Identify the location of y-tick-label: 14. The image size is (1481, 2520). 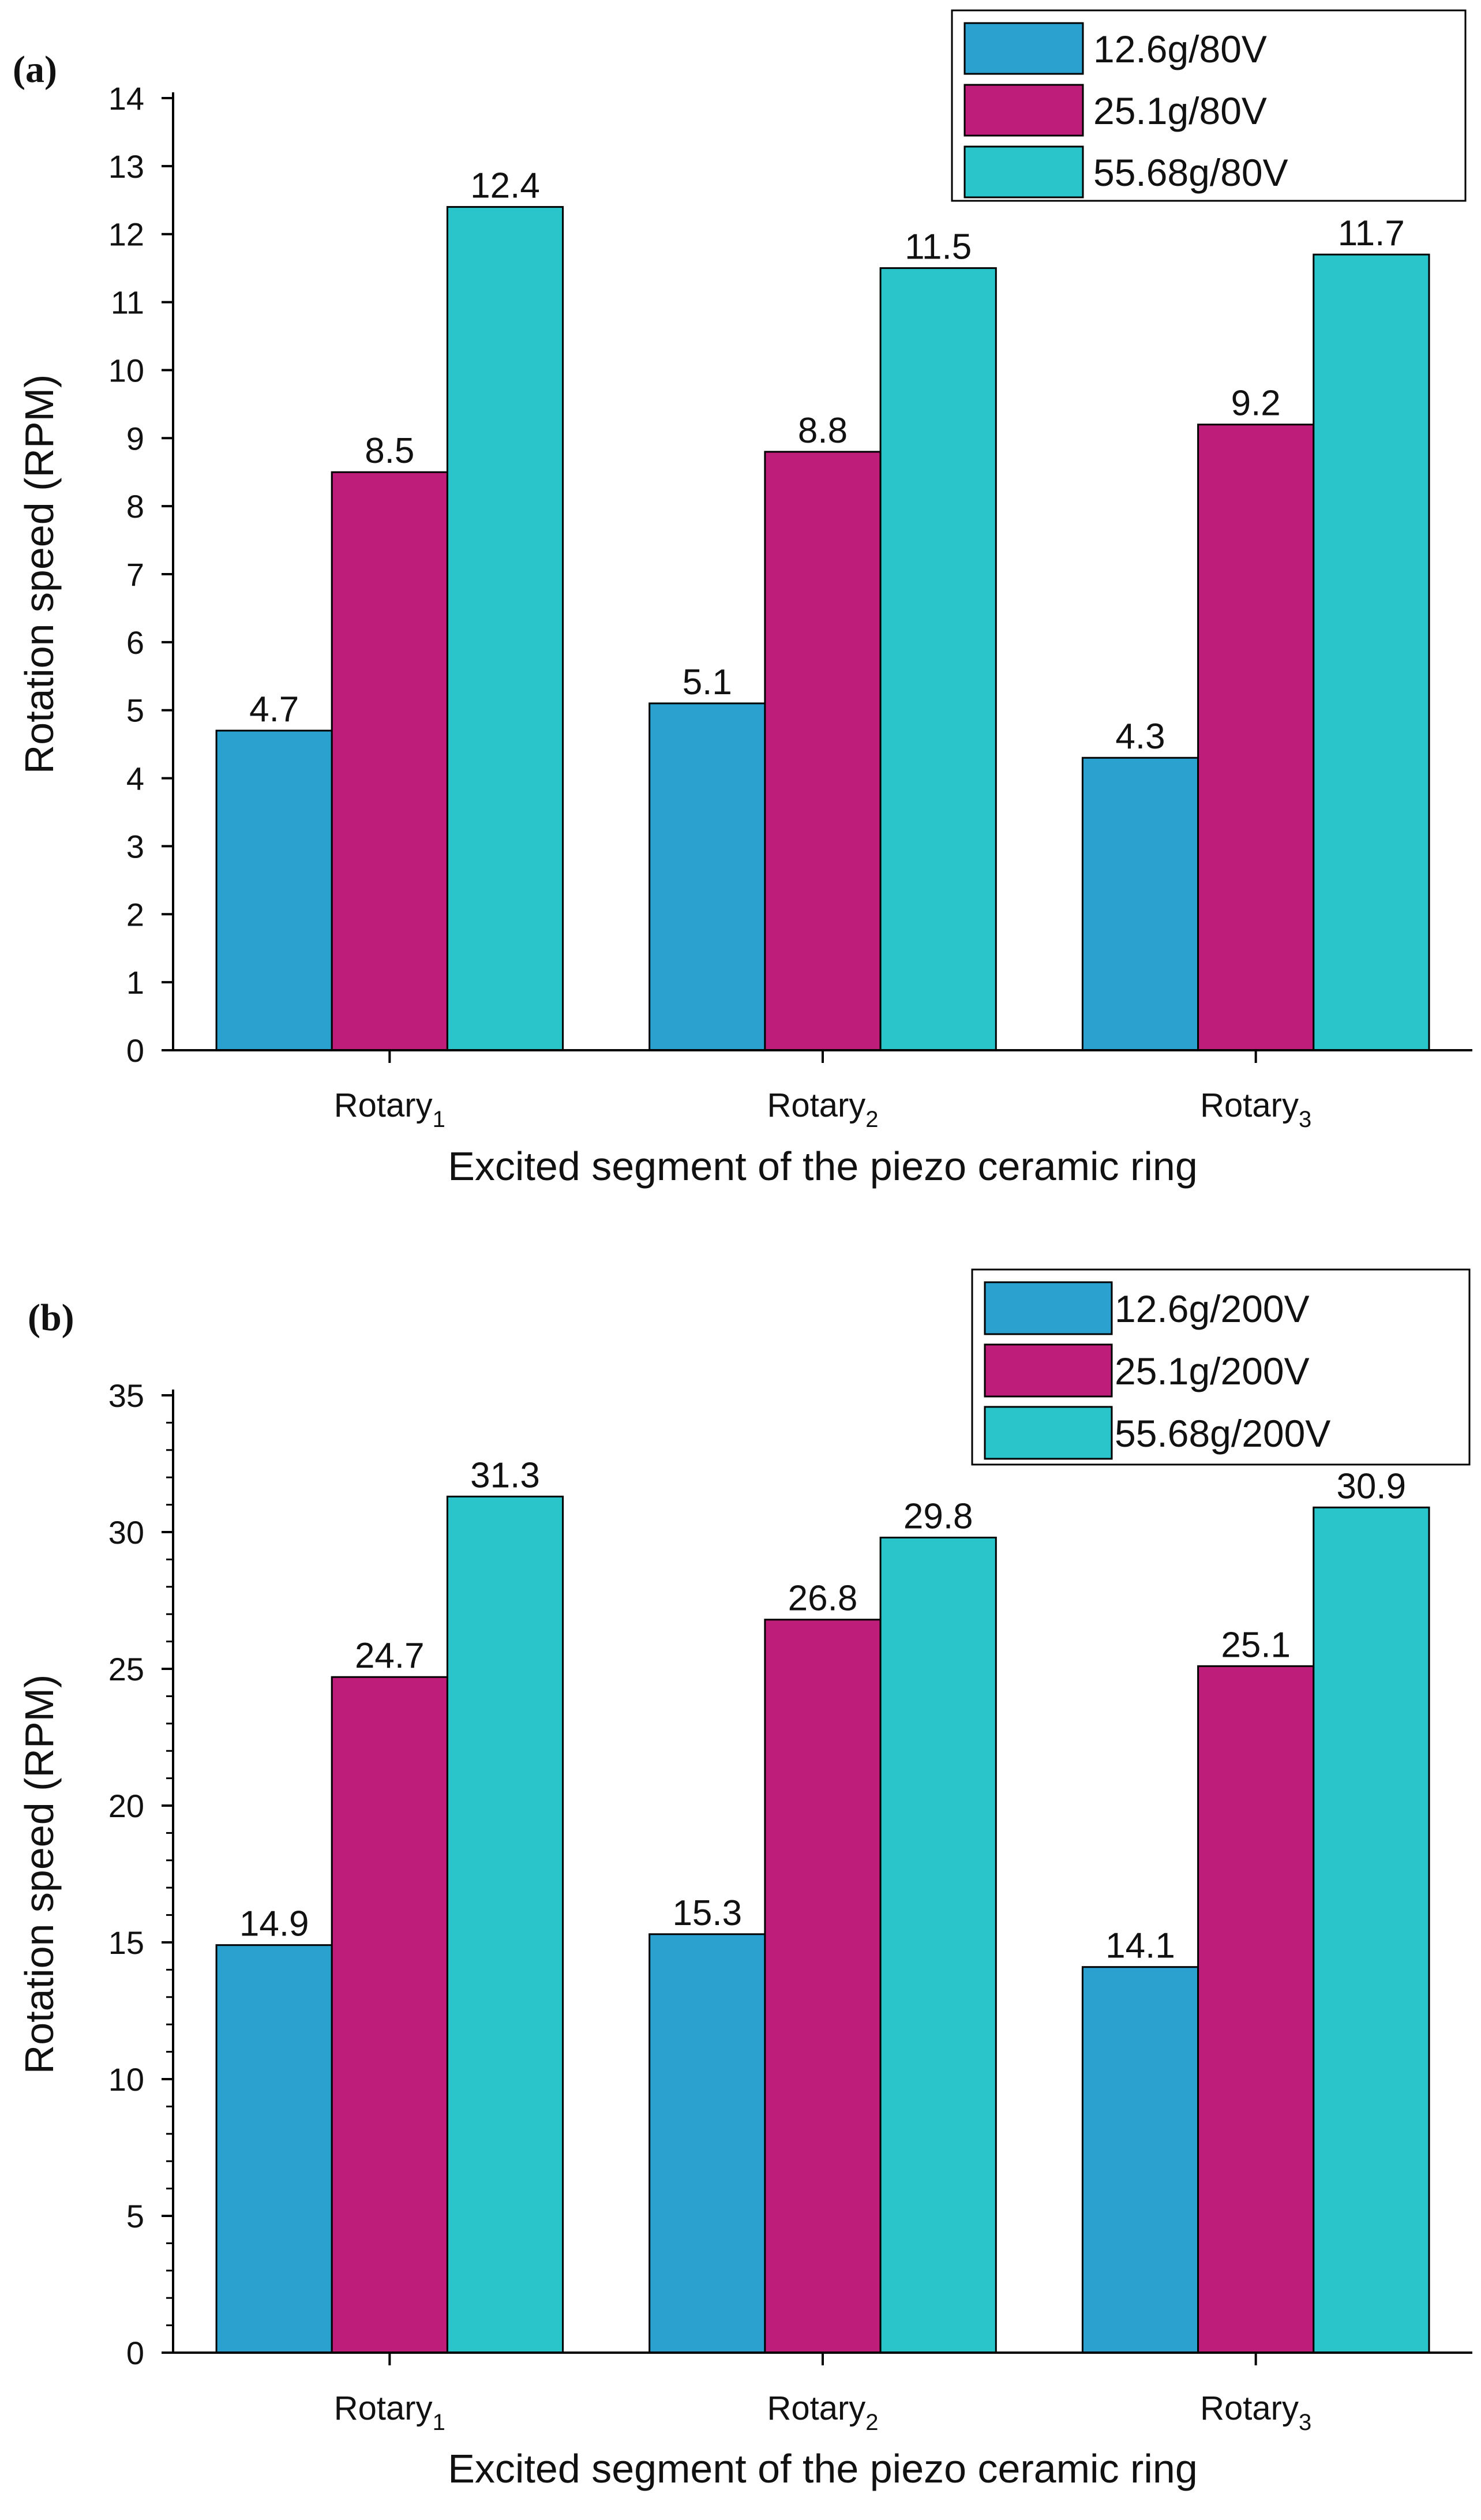
(126, 99).